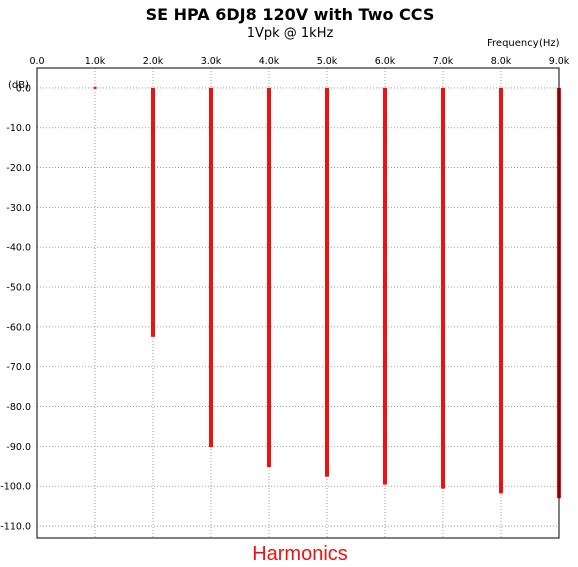 The height and width of the screenshot is (567, 578). Describe the element at coordinates (269, 61) in the screenshot. I see `x-tick-label: 4.0k` at that location.